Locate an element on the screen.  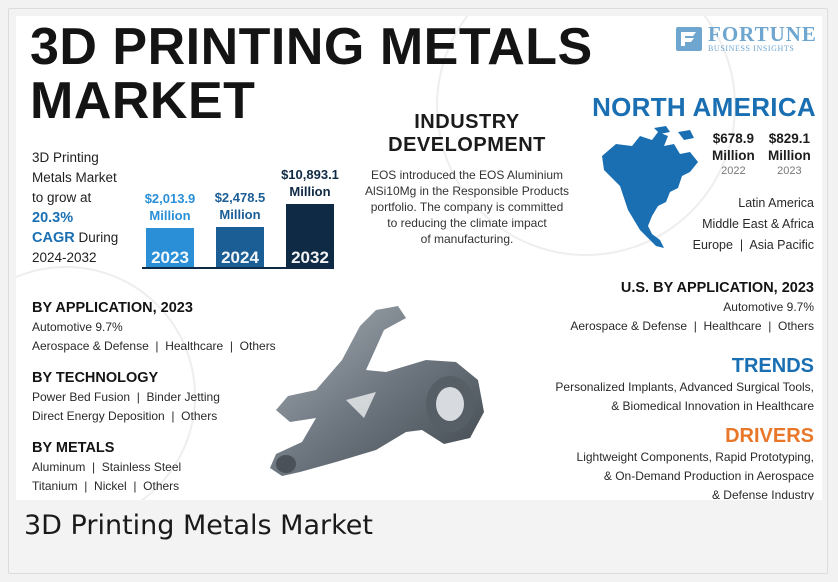
section-line: Titanium | Nickel | Others is located at coordinates (106, 486).